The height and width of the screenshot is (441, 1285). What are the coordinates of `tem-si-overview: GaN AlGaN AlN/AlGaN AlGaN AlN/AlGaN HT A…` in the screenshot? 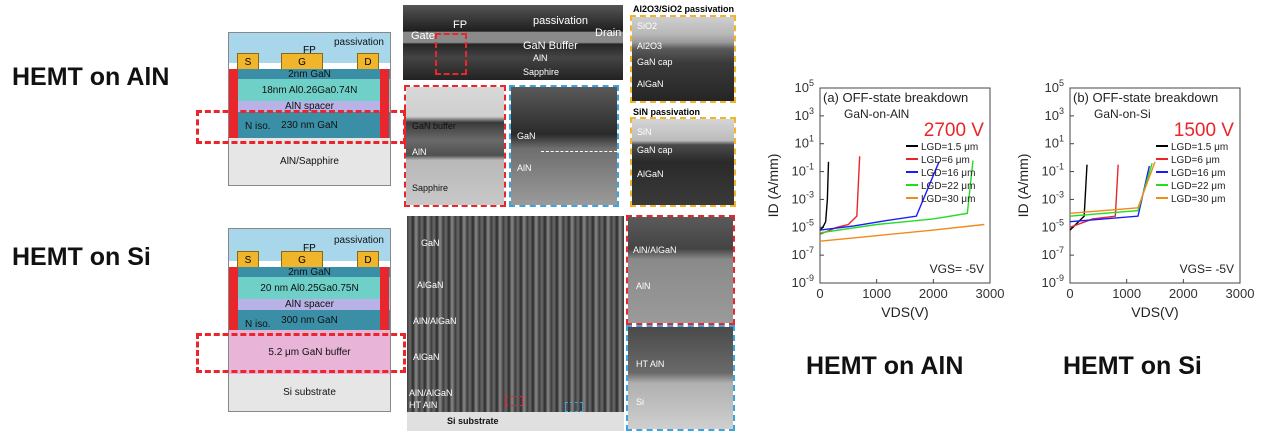 It's located at (515, 323).